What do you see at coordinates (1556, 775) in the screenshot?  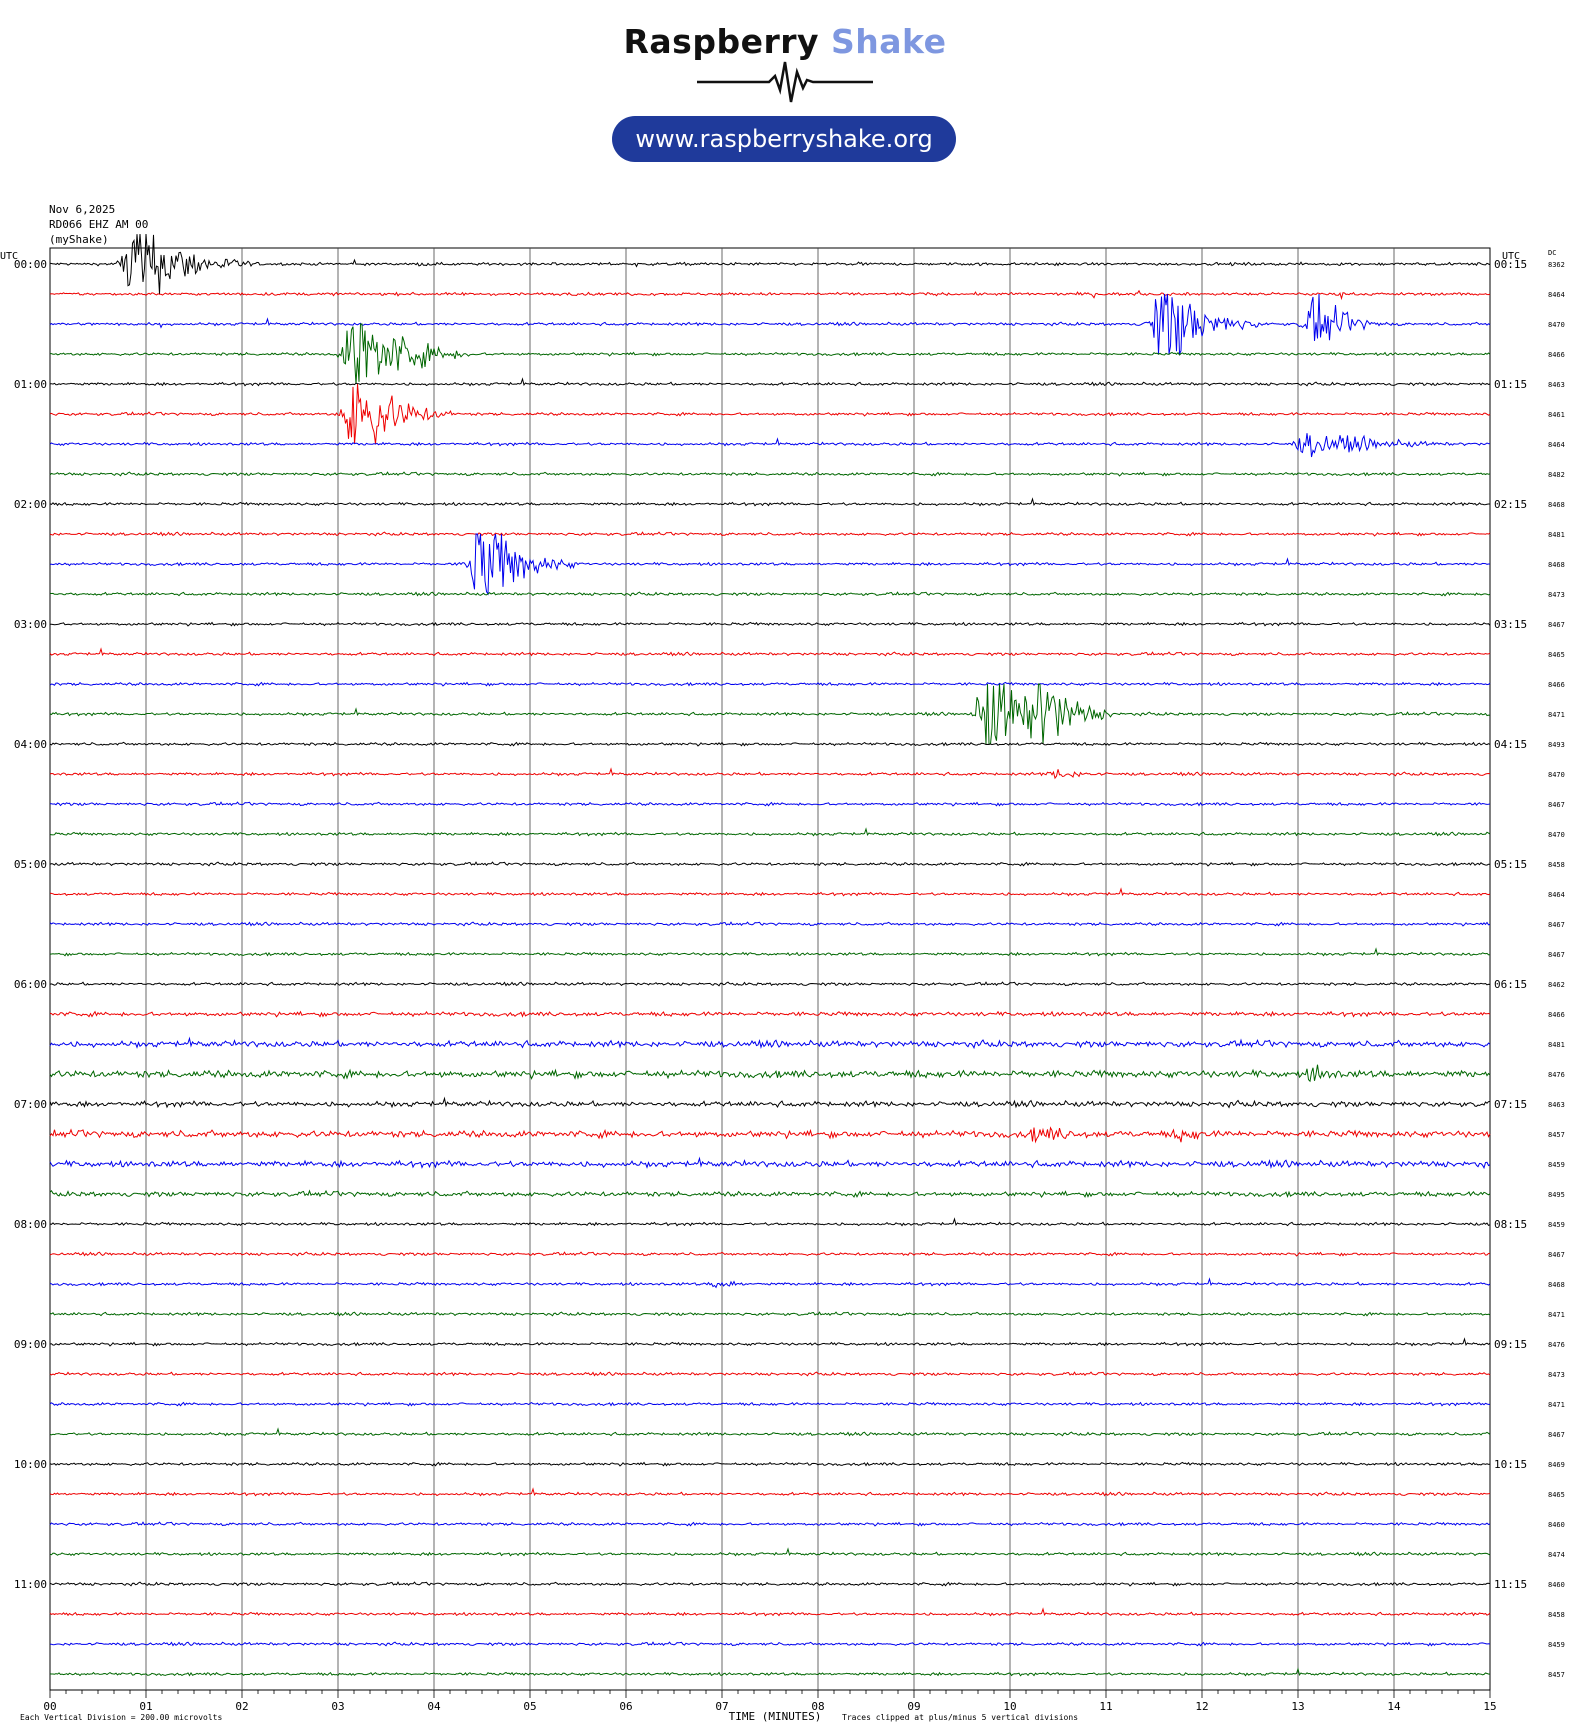 I see `dc-value: 8470` at bounding box center [1556, 775].